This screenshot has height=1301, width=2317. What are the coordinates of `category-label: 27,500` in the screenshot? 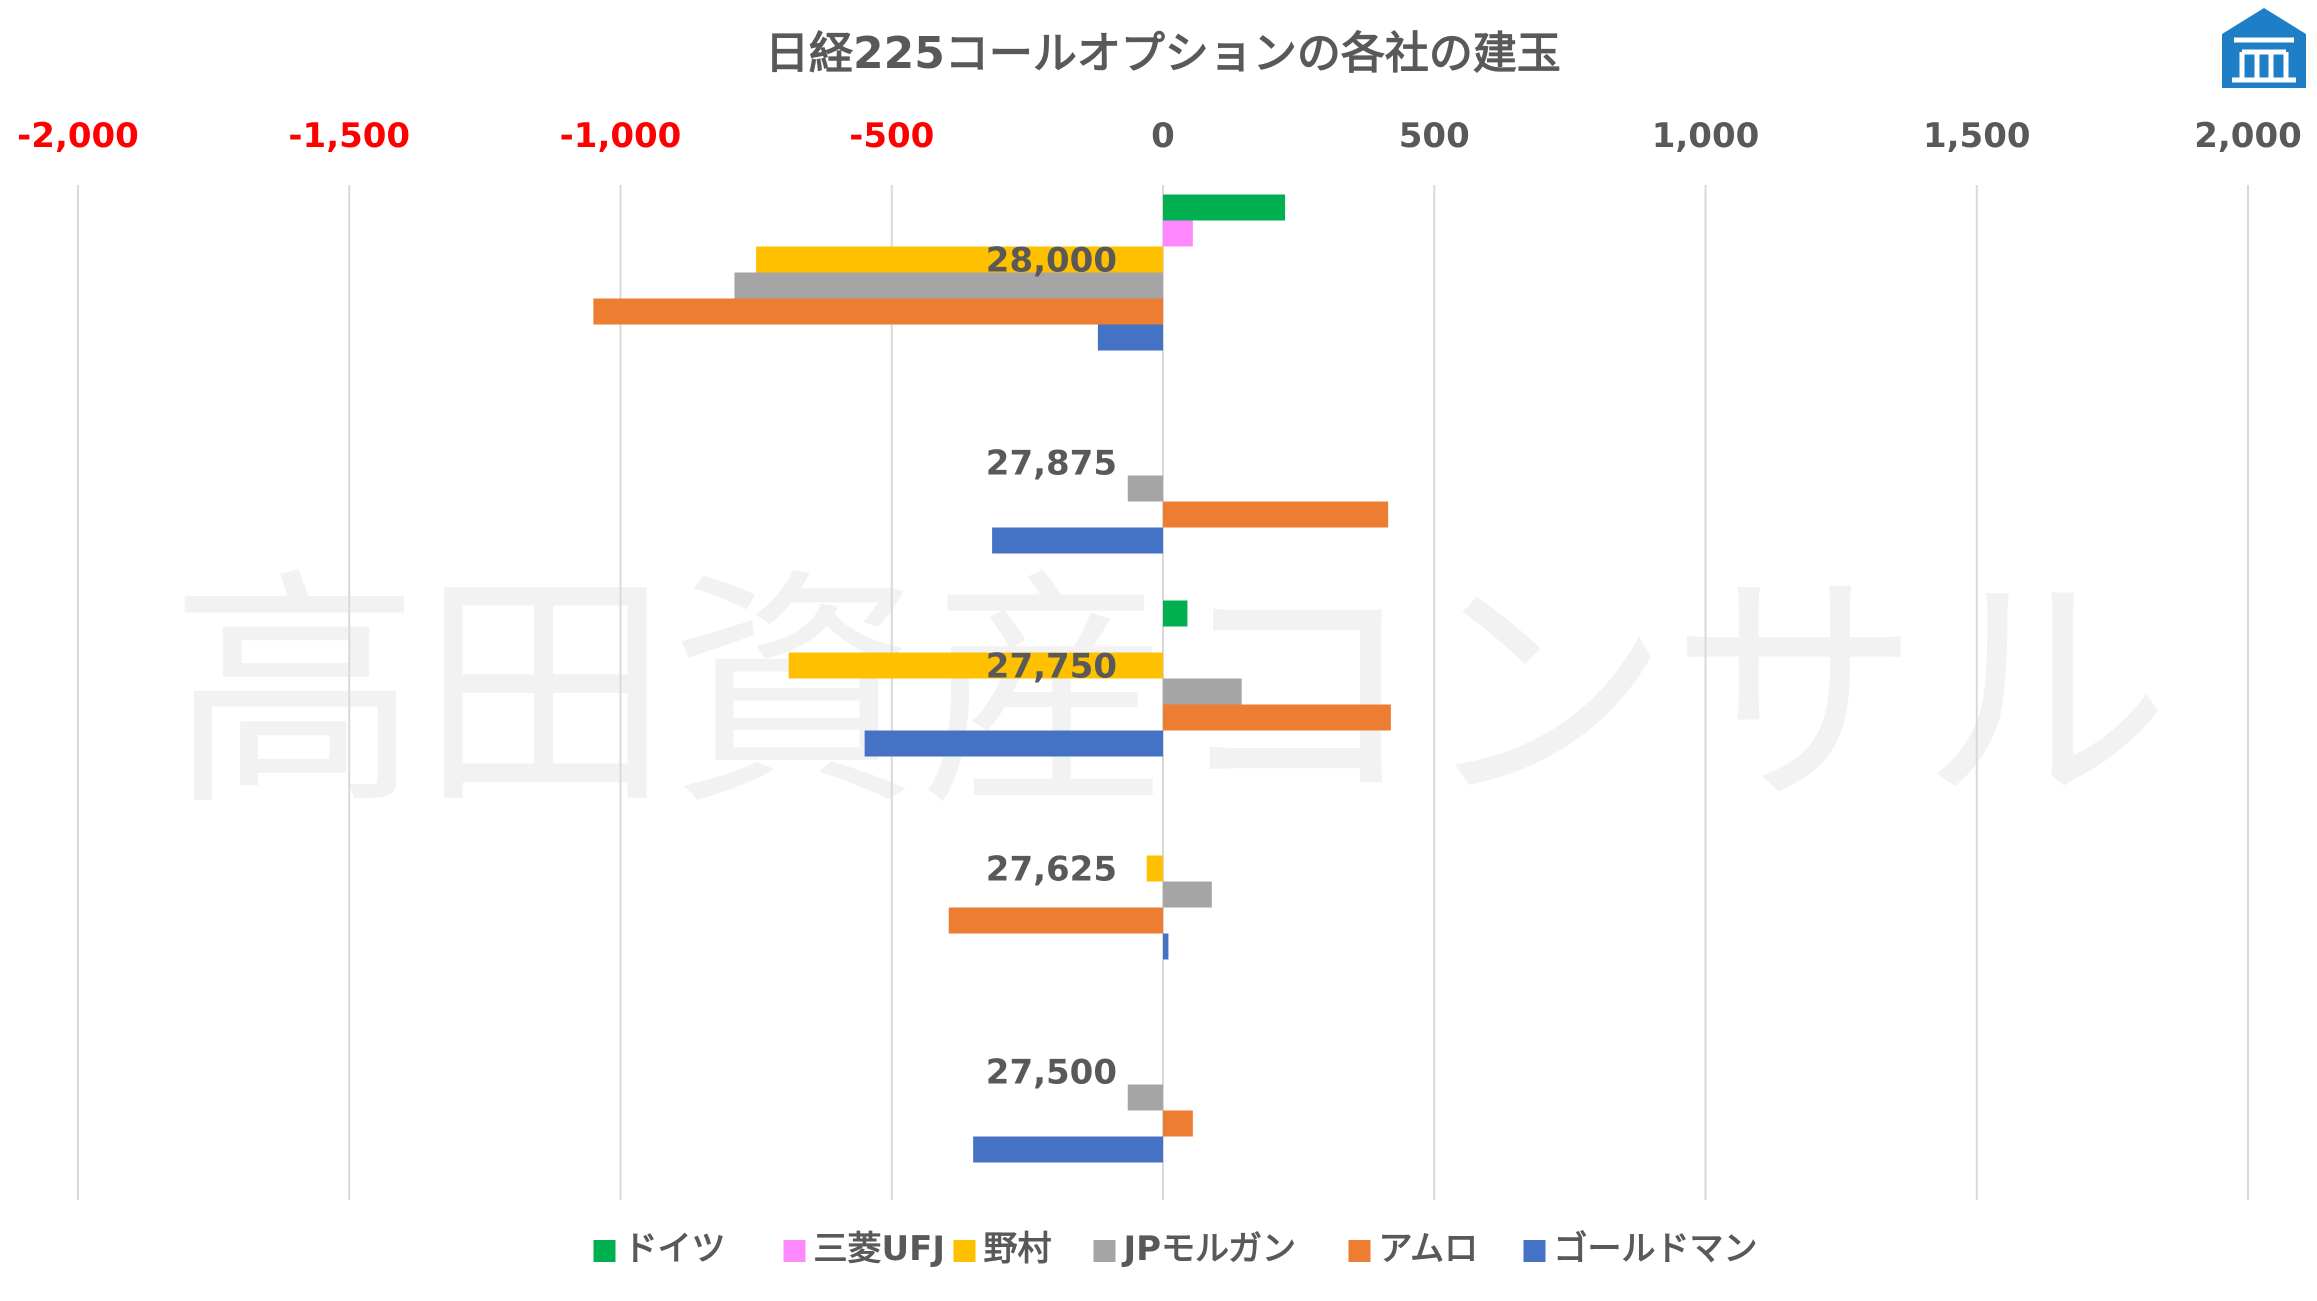 It's located at (1051, 1073).